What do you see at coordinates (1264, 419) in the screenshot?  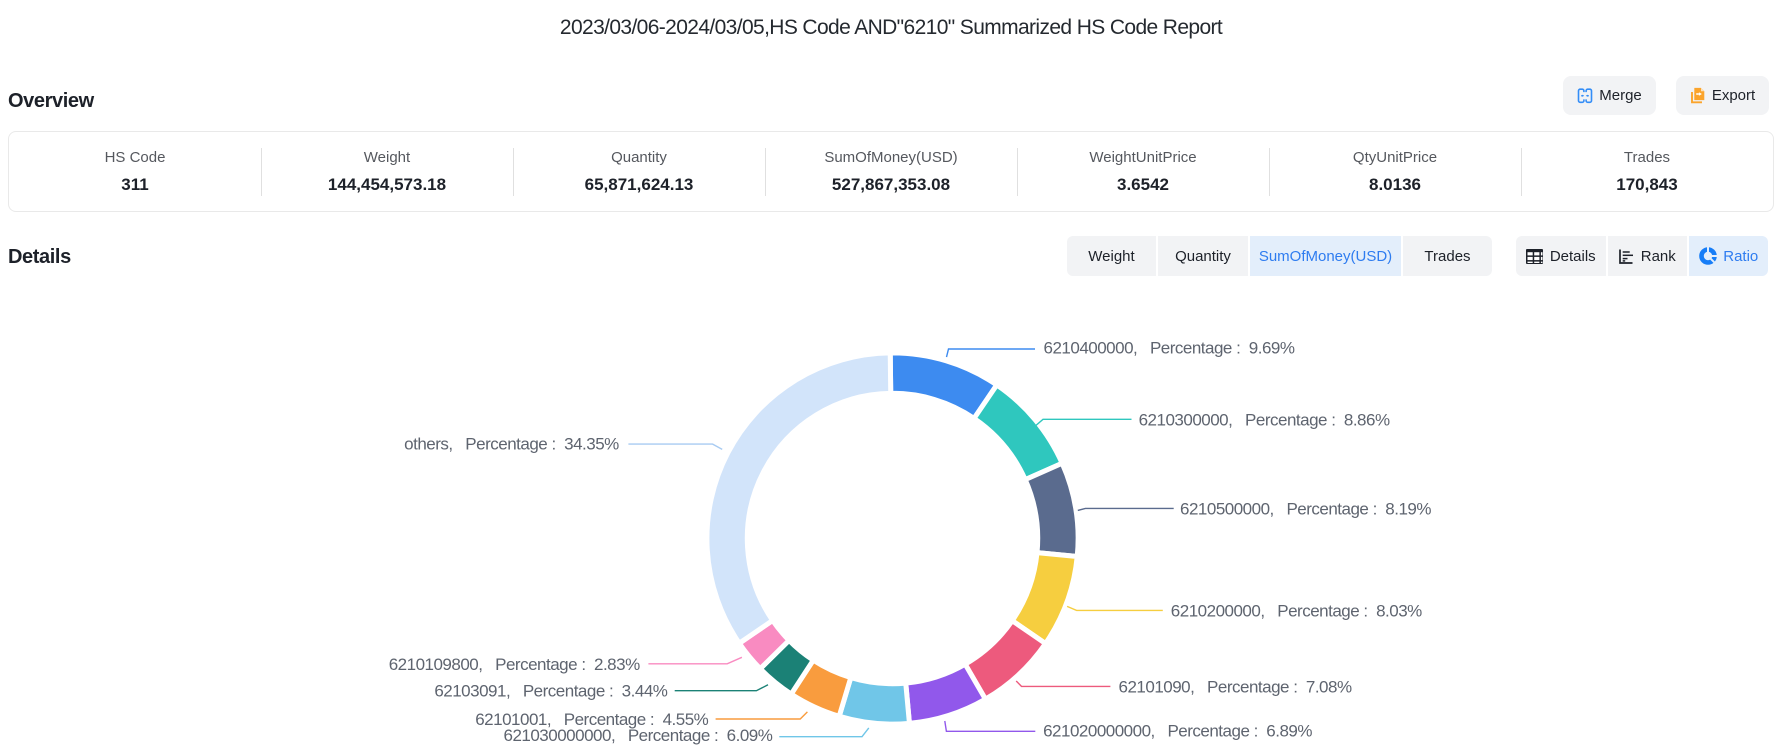 I see `svg-text:6210300000, Percentage : 8.: 6210300000, Percentage : 8.86%` at bounding box center [1264, 419].